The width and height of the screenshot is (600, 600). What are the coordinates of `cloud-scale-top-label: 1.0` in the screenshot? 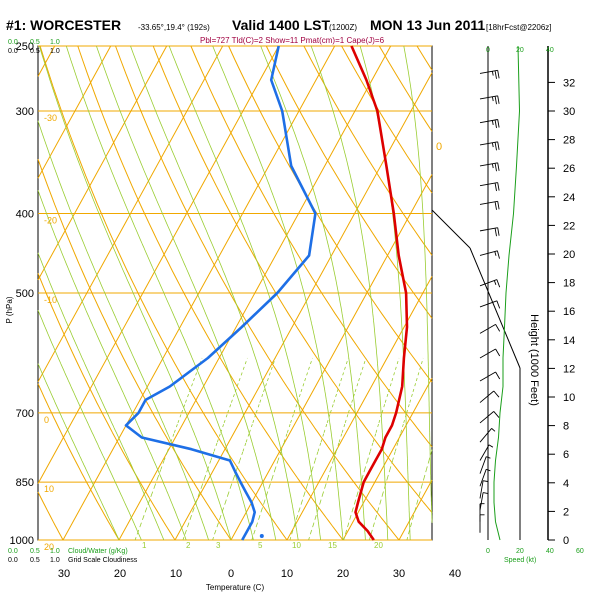 It's located at (55, 42).